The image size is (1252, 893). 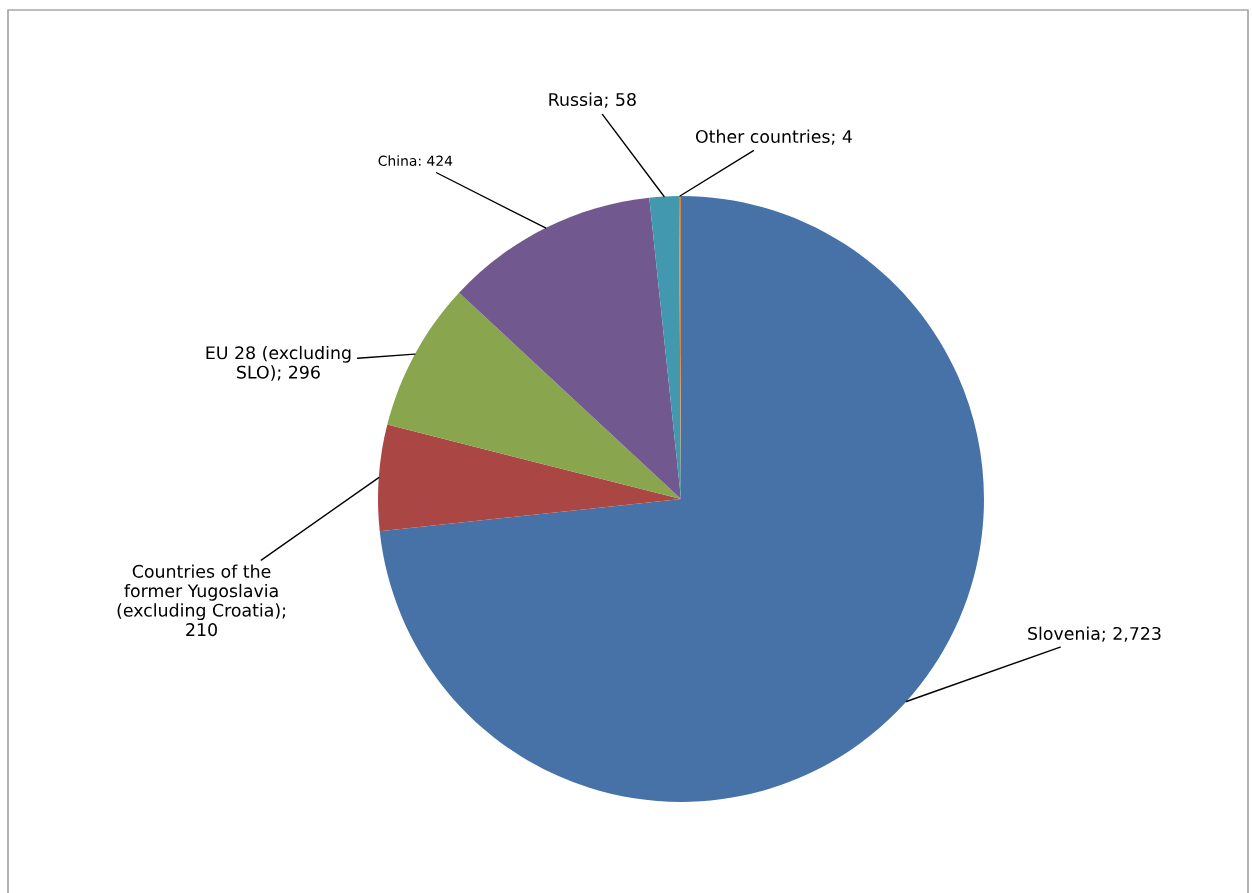 I want to click on slice-label: Countries of the former Yugoslavia (excluding Croatia); 210, so click(x=201, y=600).